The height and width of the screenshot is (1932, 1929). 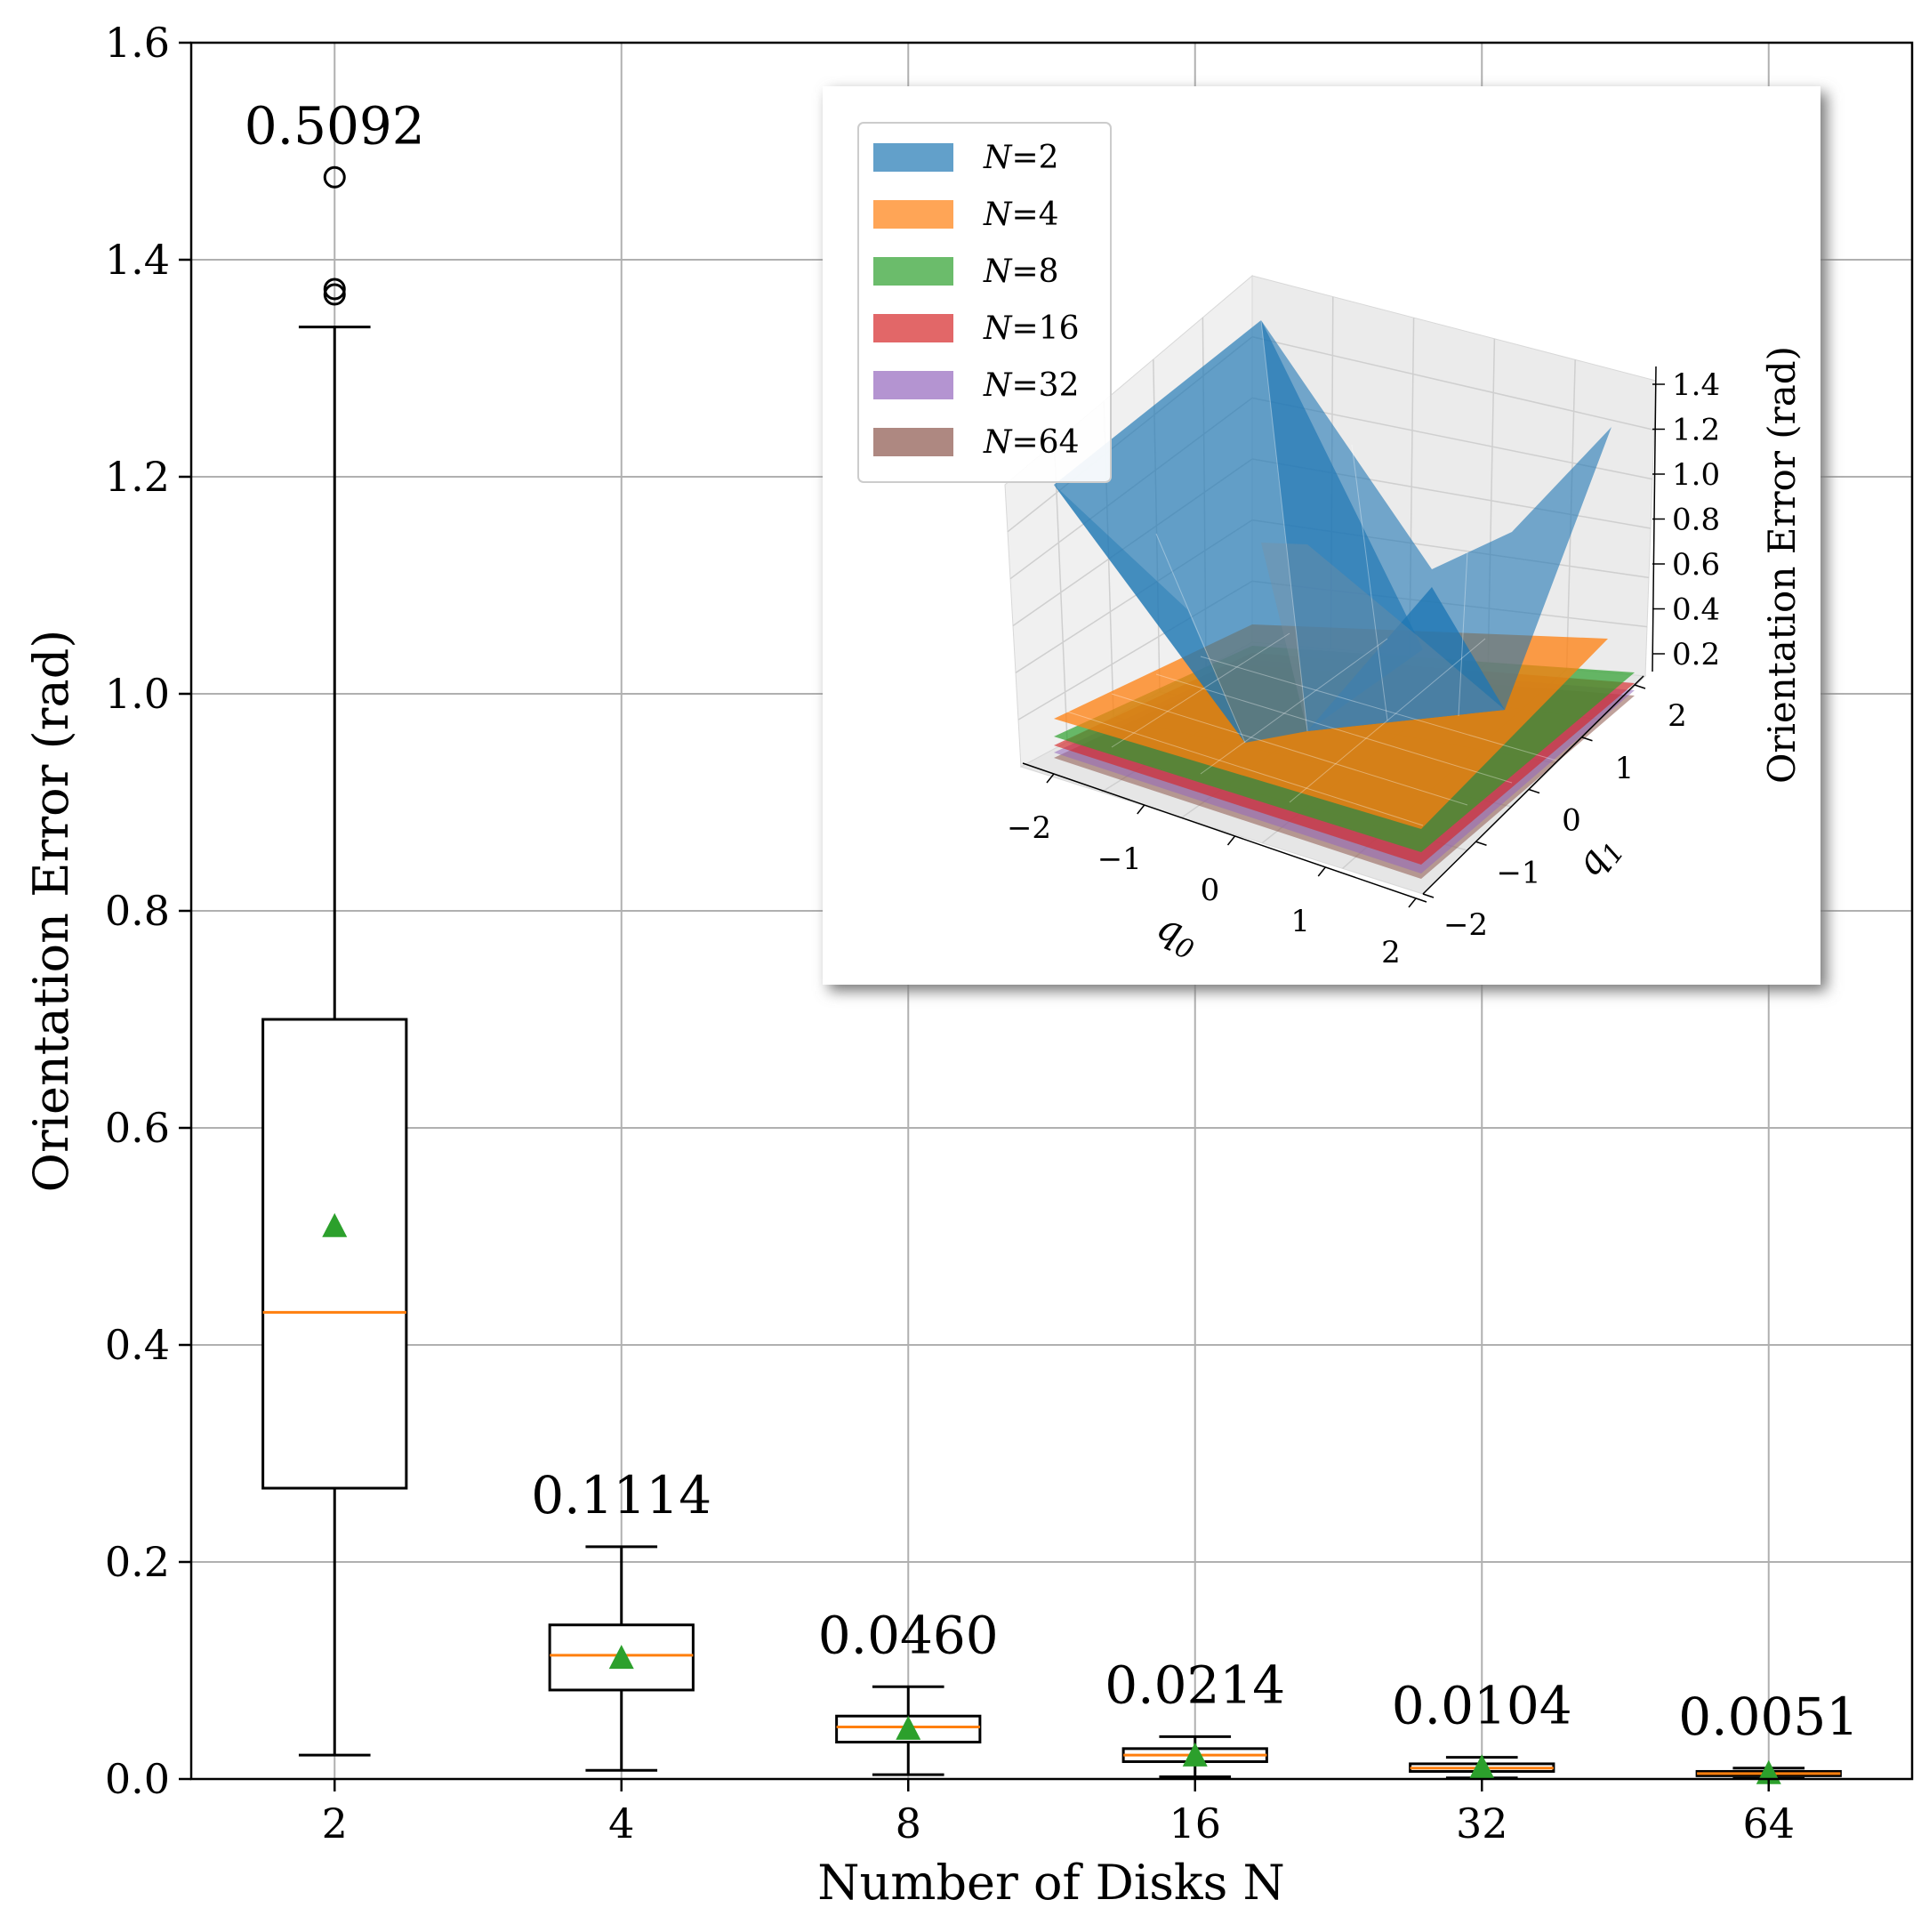 What do you see at coordinates (1465, 925) in the screenshot?
I see `inset-q1-tick-label: −2` at bounding box center [1465, 925].